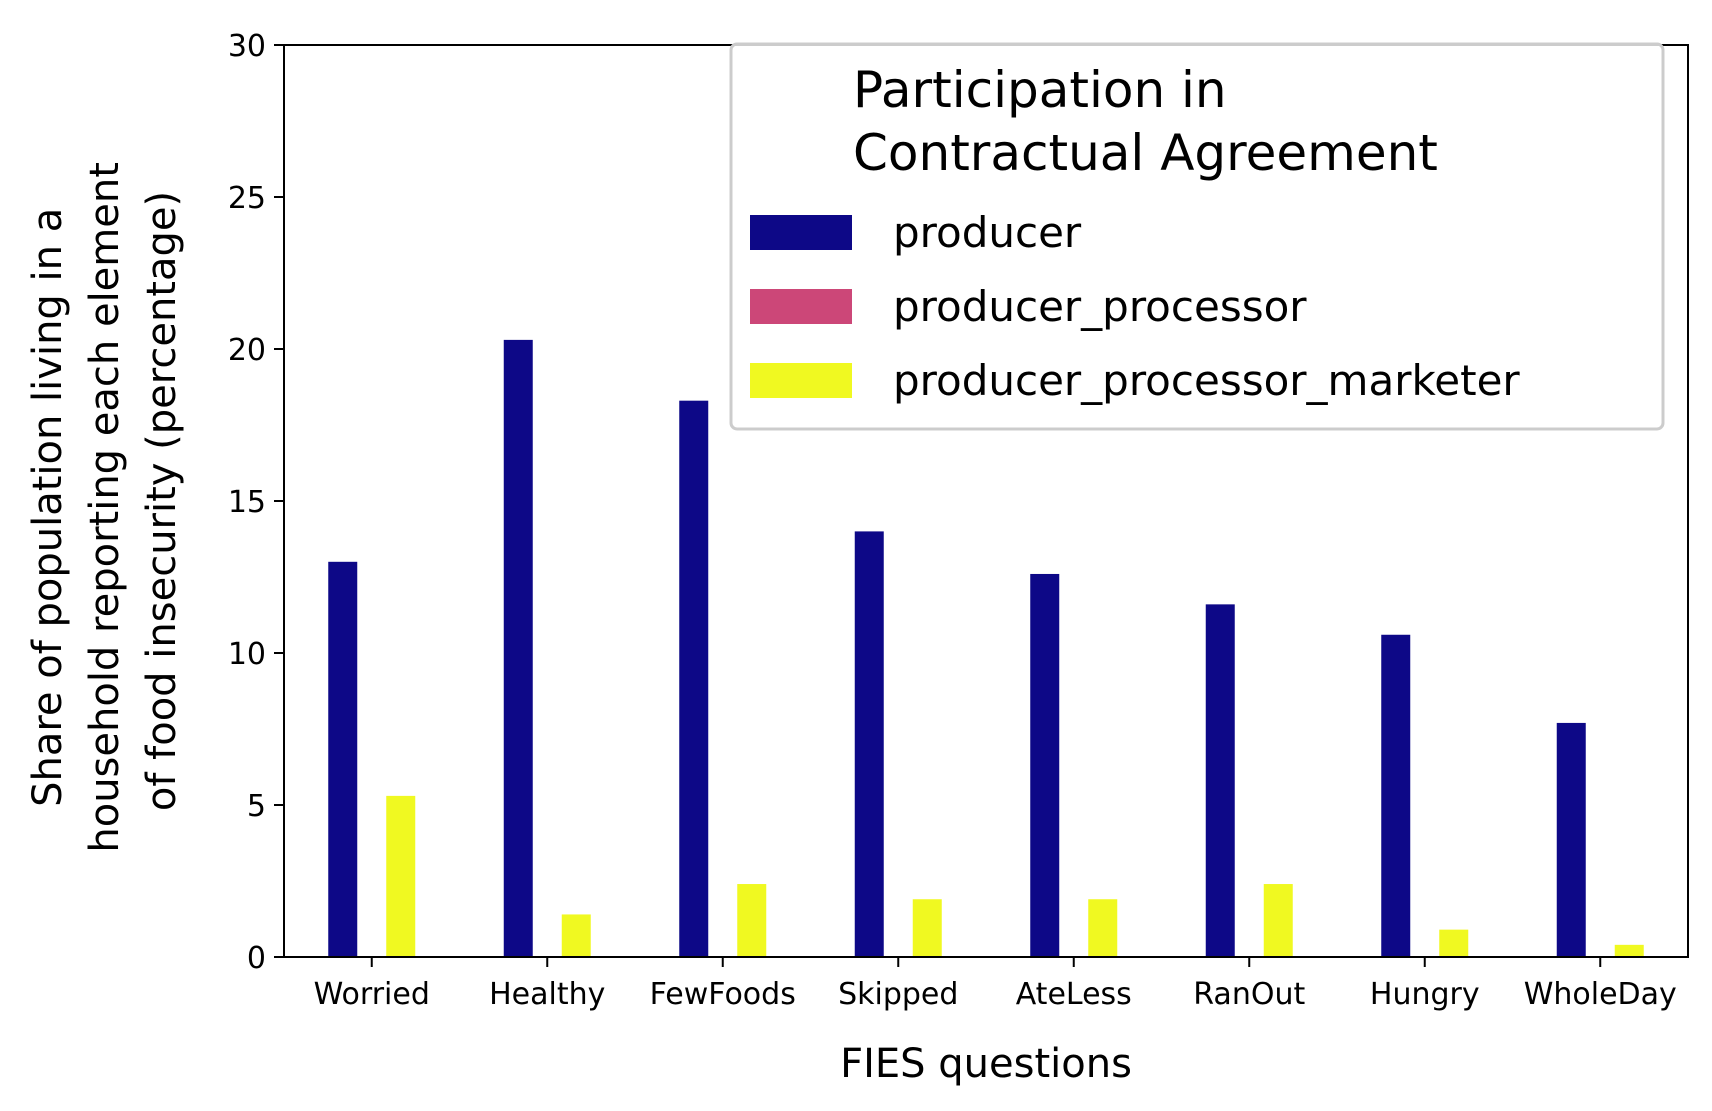 The width and height of the screenshot is (1712, 1111). What do you see at coordinates (1040, 90) in the screenshot?
I see `legend-title-line: Participation in` at bounding box center [1040, 90].